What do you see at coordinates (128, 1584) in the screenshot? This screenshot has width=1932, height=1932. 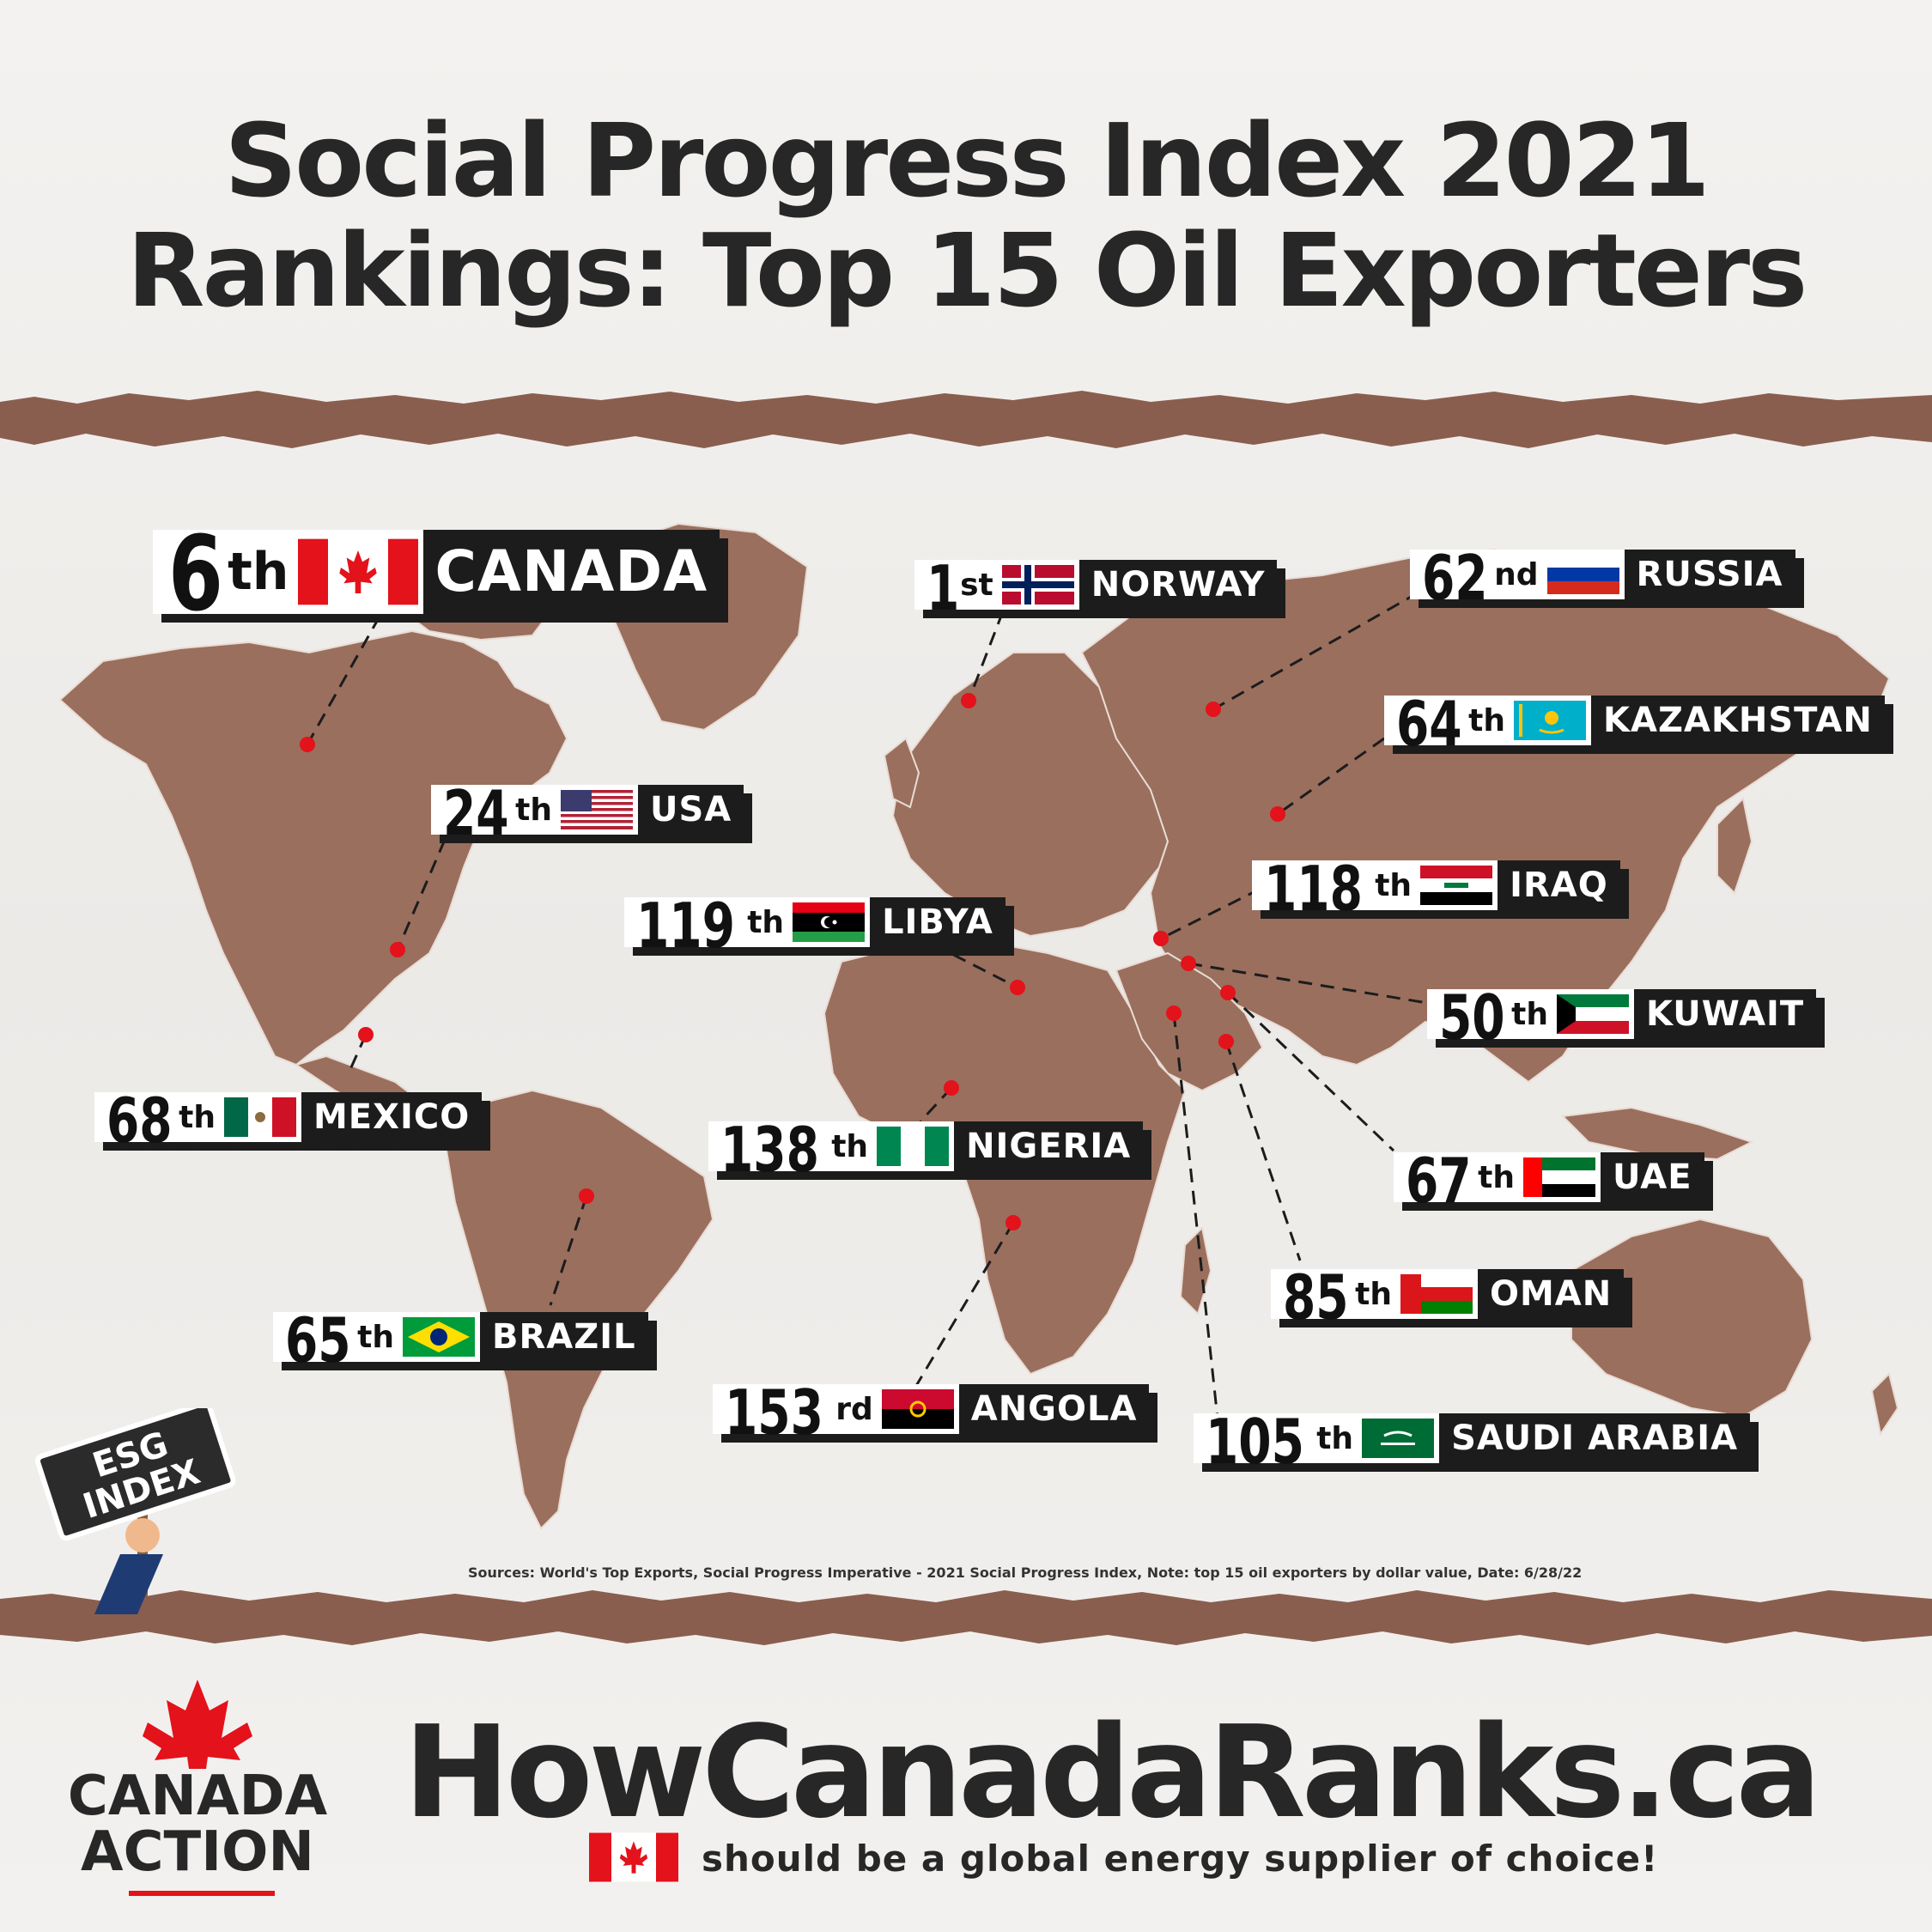 I see `sleeve-icon` at bounding box center [128, 1584].